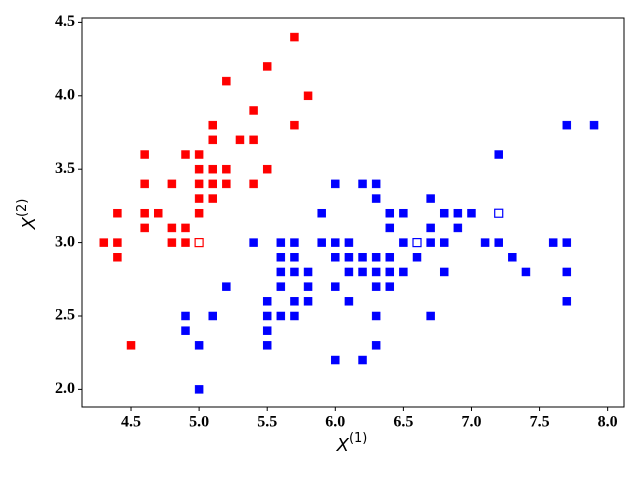 The height and width of the screenshot is (480, 640). I want to click on y-tick-label: 3.0, so click(65, 241).